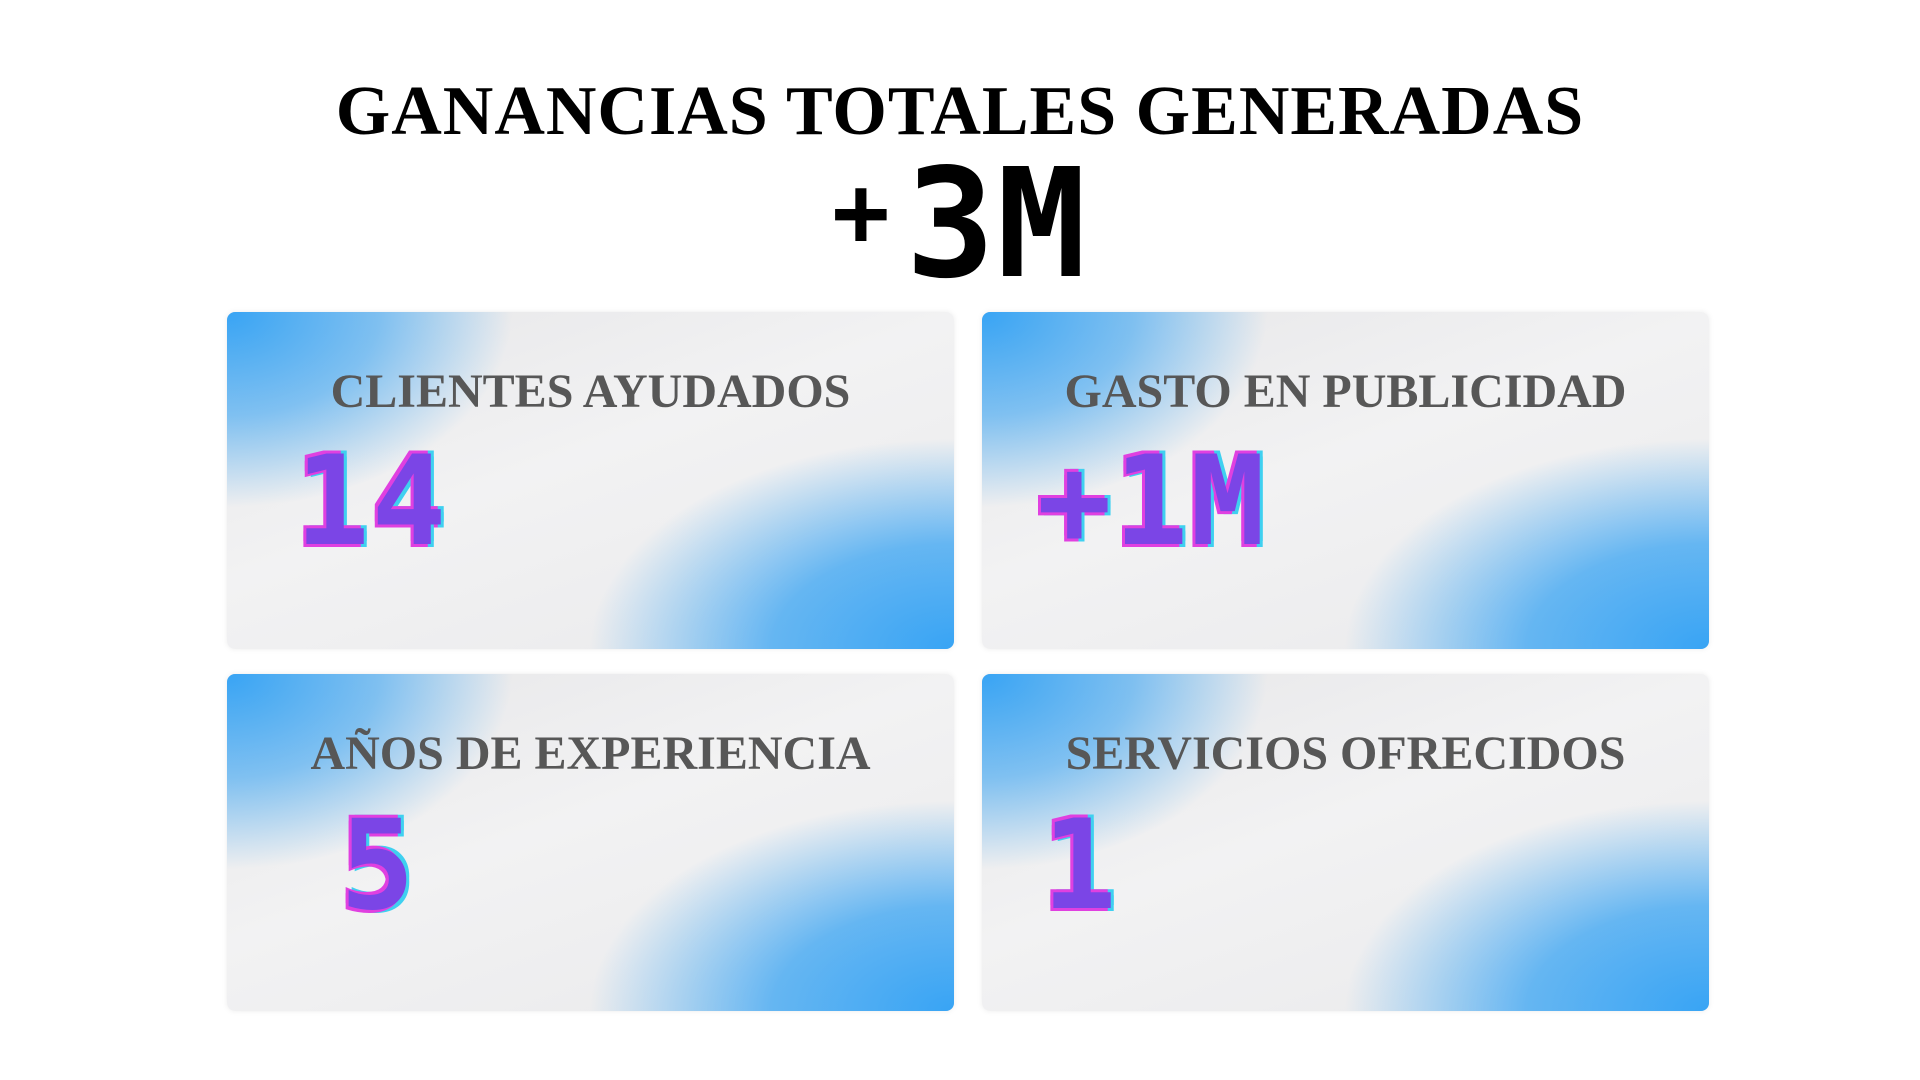 This screenshot has width=1920, height=1080. What do you see at coordinates (590, 391) in the screenshot?
I see `stat-label: CLIENTES AYUDADOS` at bounding box center [590, 391].